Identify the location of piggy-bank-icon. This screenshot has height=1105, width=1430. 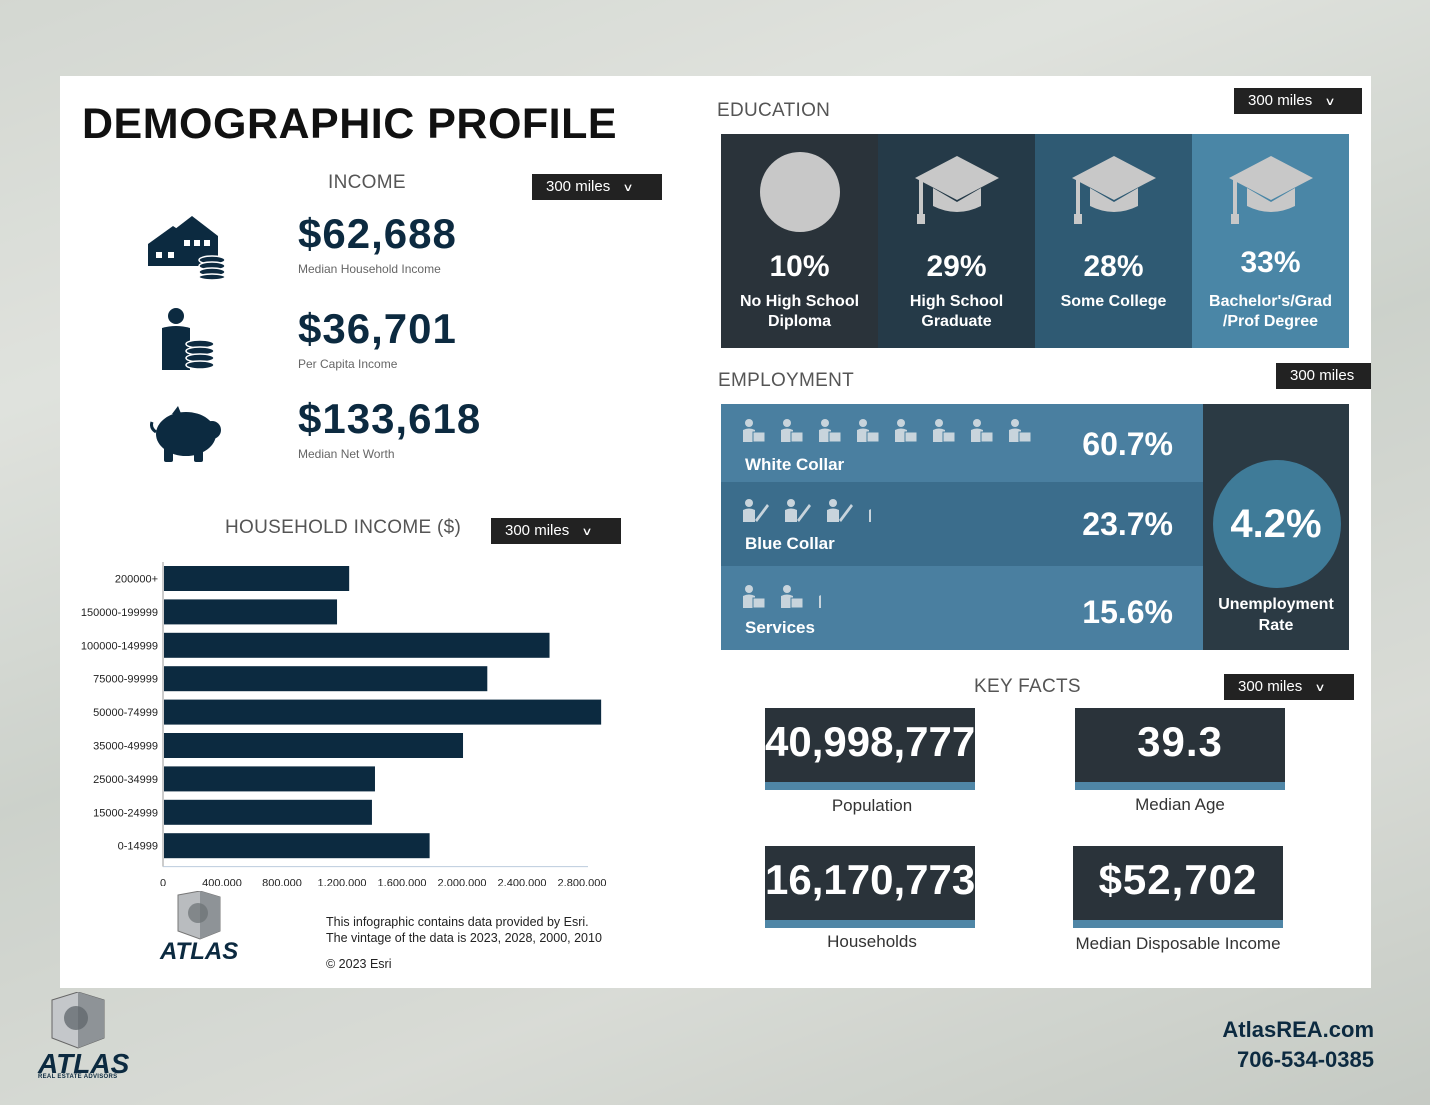
(187, 437).